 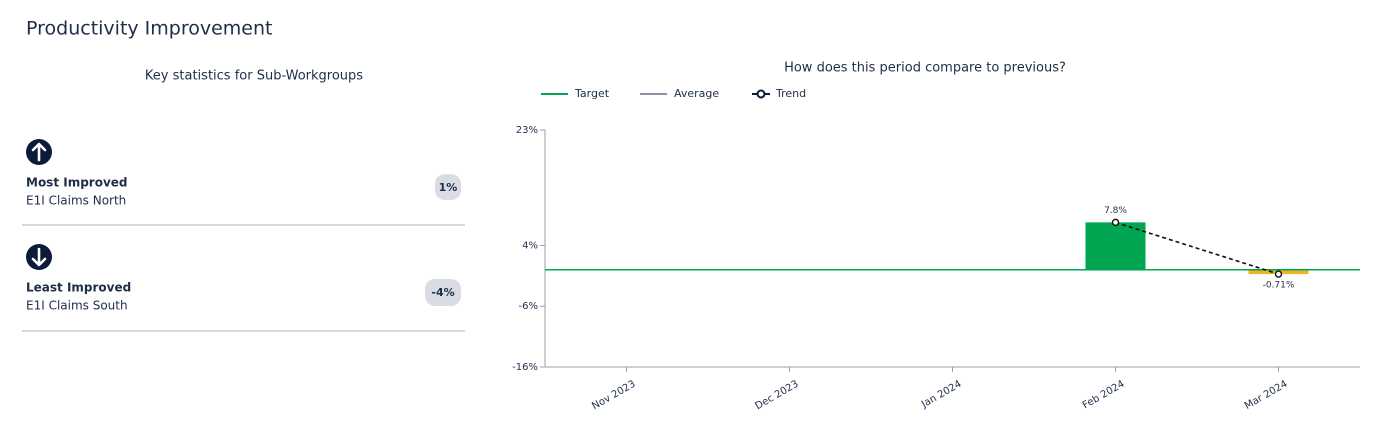 What do you see at coordinates (761, 94) in the screenshot?
I see `legend-marker` at bounding box center [761, 94].